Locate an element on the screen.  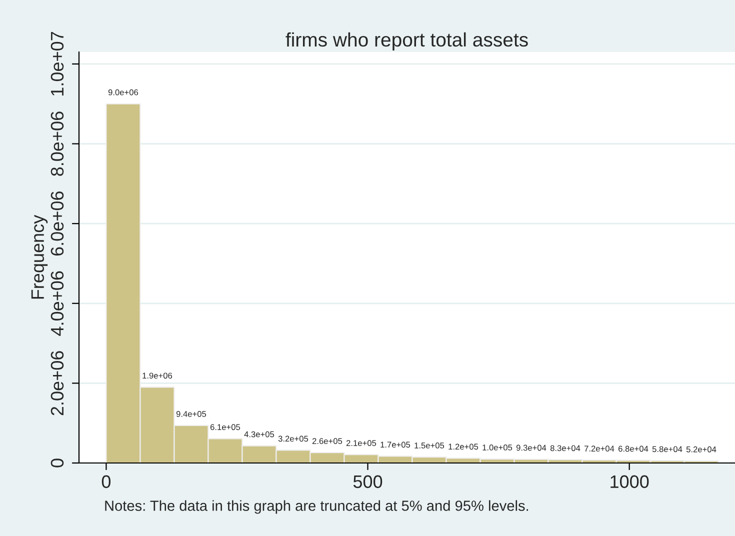
data-label: 2.1e+05 is located at coordinates (361, 443).